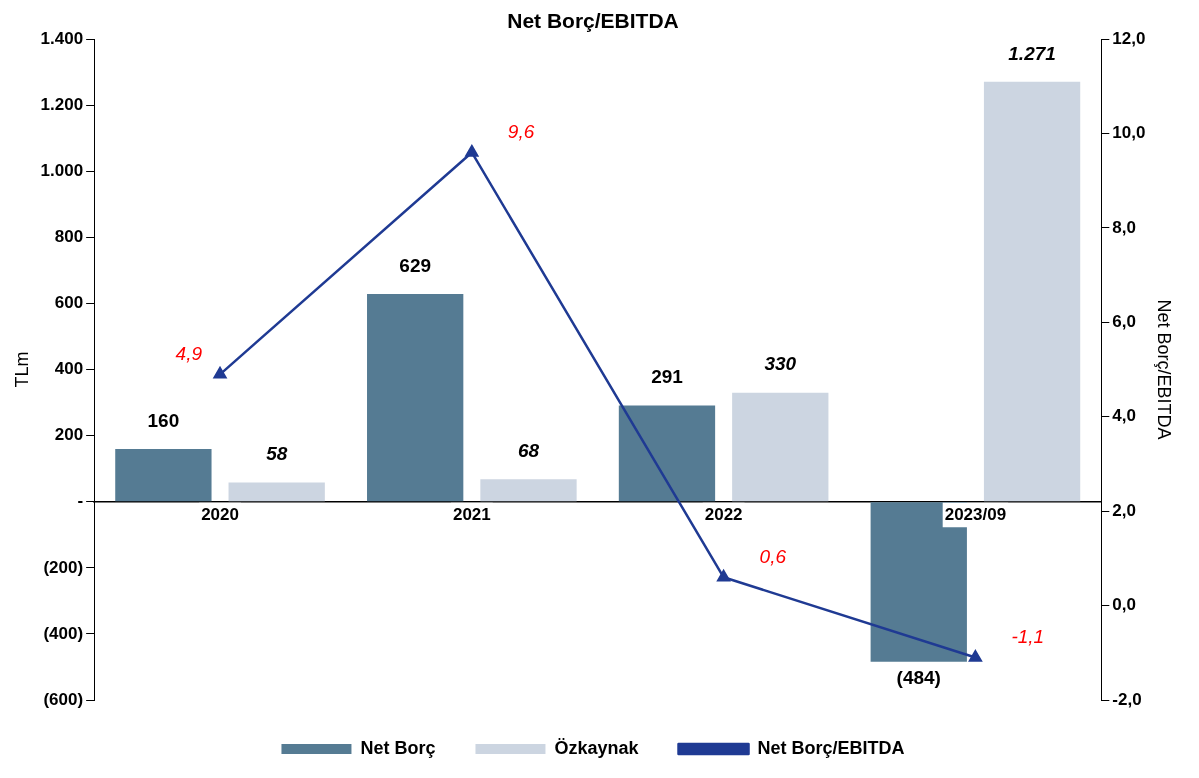 This screenshot has width=1199, height=778. I want to click on y-tick-label: -, so click(80, 501).